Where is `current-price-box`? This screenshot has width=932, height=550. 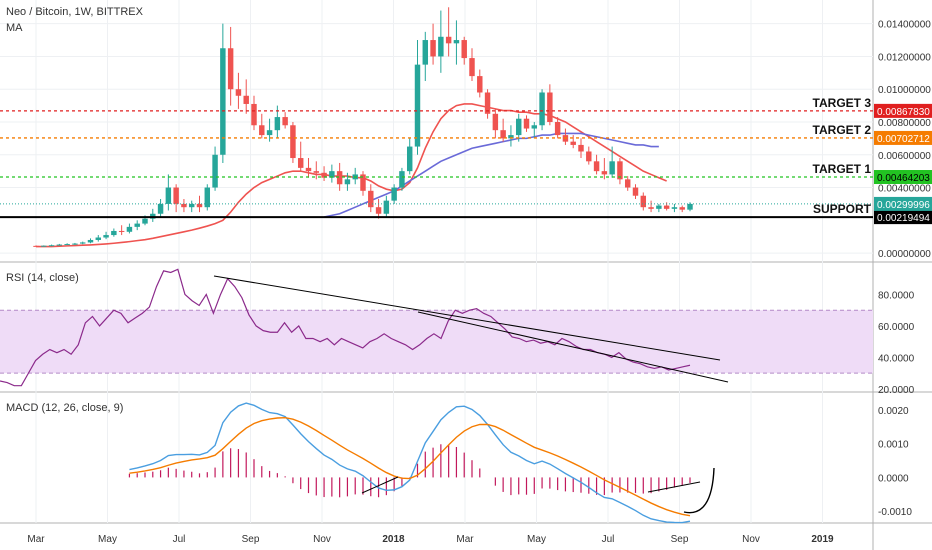
current-price-box is located at coordinates (903, 203).